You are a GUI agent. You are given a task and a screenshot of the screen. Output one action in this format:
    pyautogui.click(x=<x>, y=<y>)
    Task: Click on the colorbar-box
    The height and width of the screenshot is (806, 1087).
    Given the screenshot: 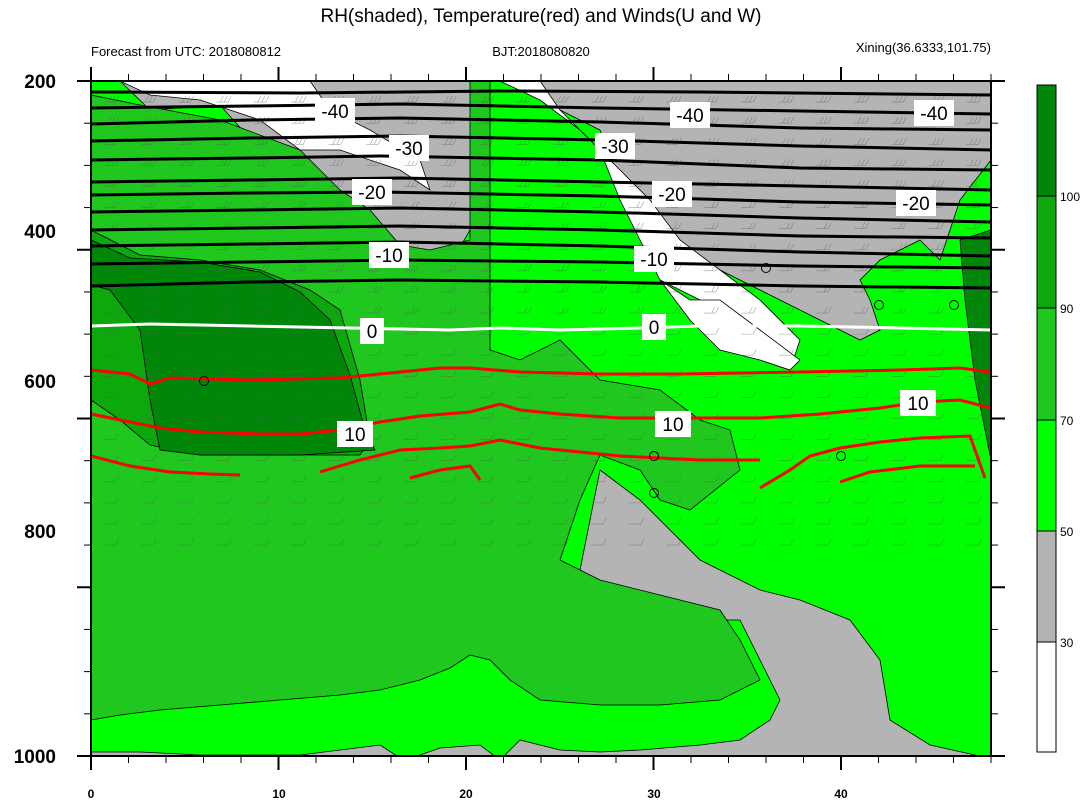 What is the action you would take?
    pyautogui.click(x=1046, y=140)
    